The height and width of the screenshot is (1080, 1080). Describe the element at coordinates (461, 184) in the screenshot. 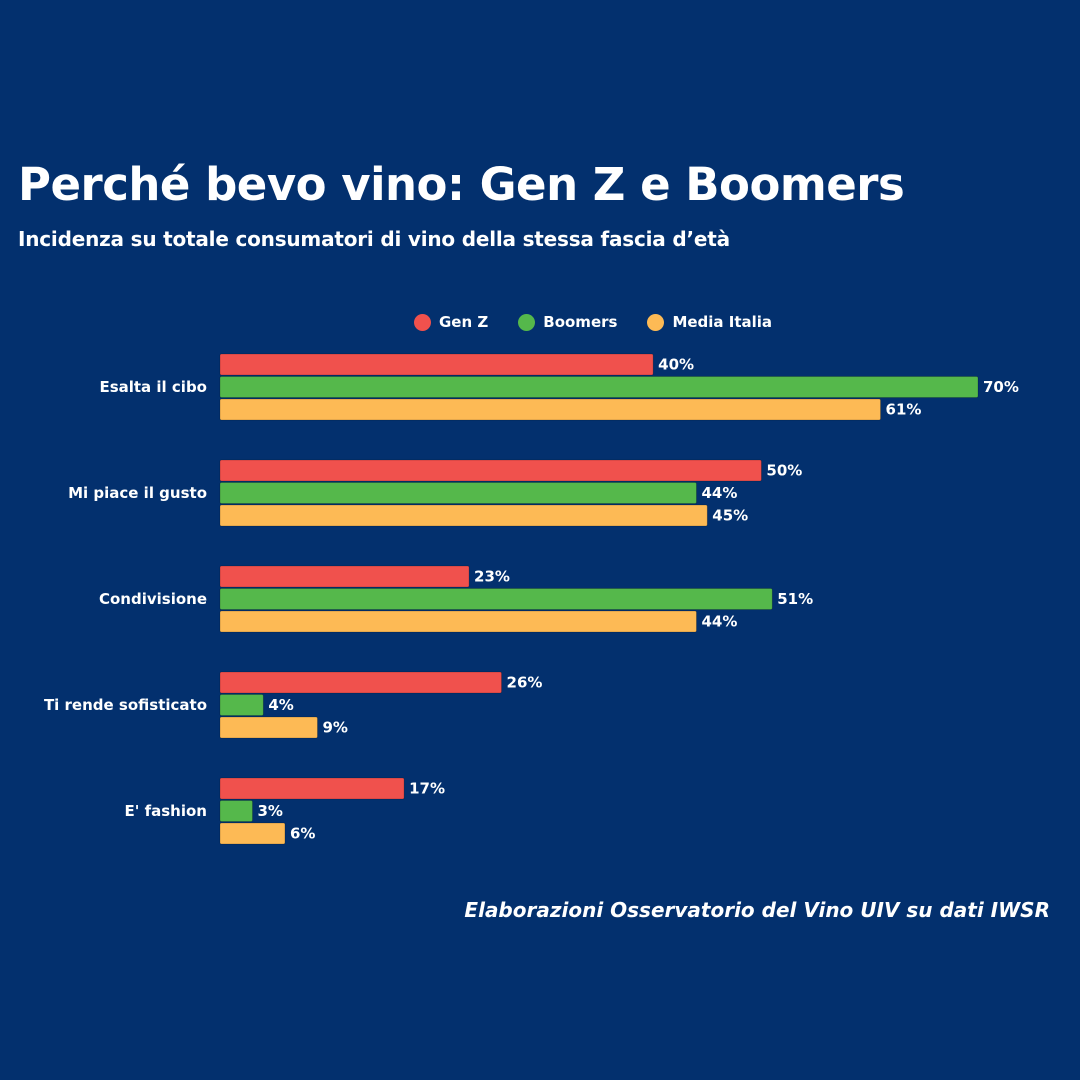

I see `chart-title: Perché bevo vino: Gen Z e Boomers` at that location.